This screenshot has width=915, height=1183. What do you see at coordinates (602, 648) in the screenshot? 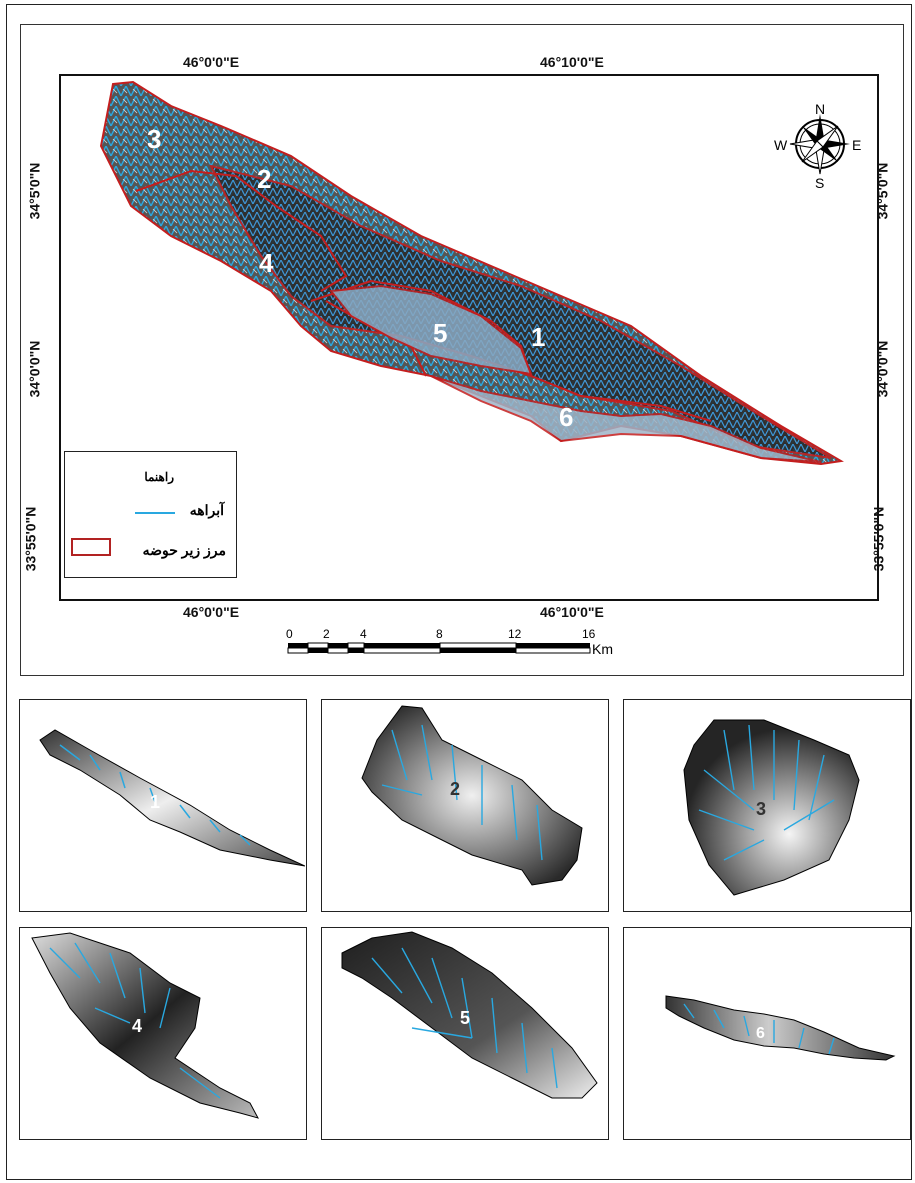
I see `scale-unit: Km` at bounding box center [602, 648].